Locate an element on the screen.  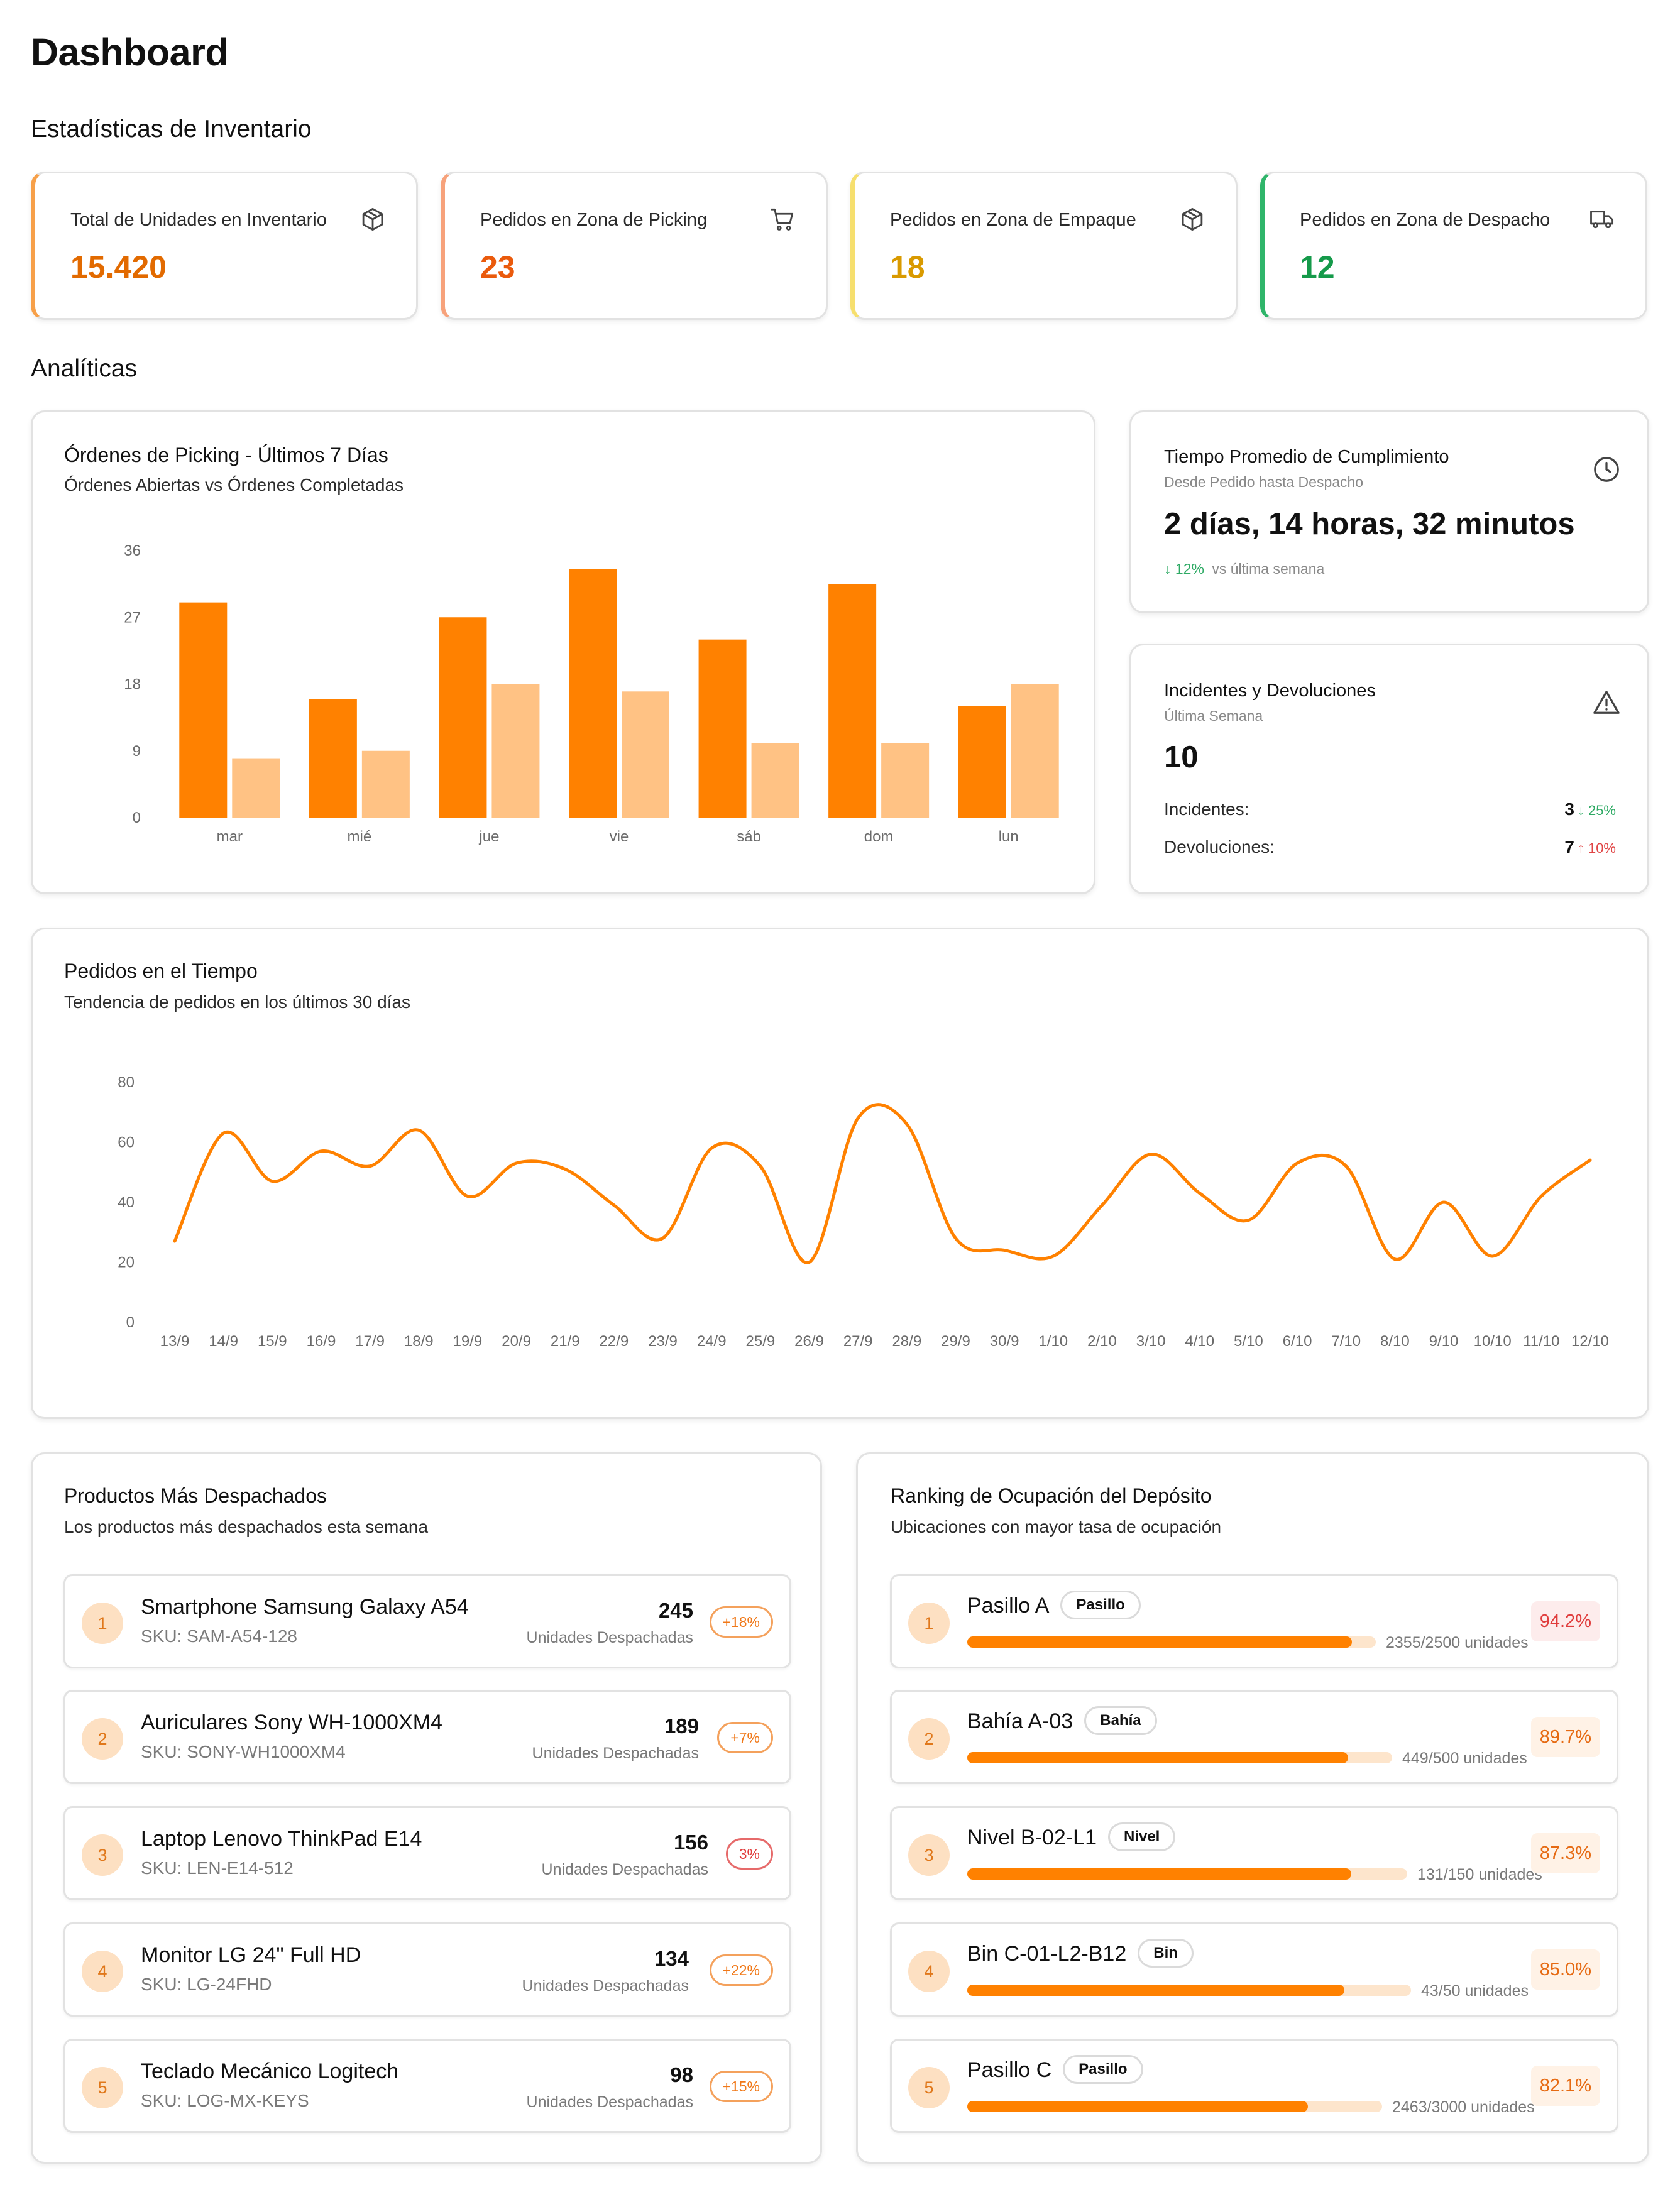
stat-value: 23 is located at coordinates (497, 267).